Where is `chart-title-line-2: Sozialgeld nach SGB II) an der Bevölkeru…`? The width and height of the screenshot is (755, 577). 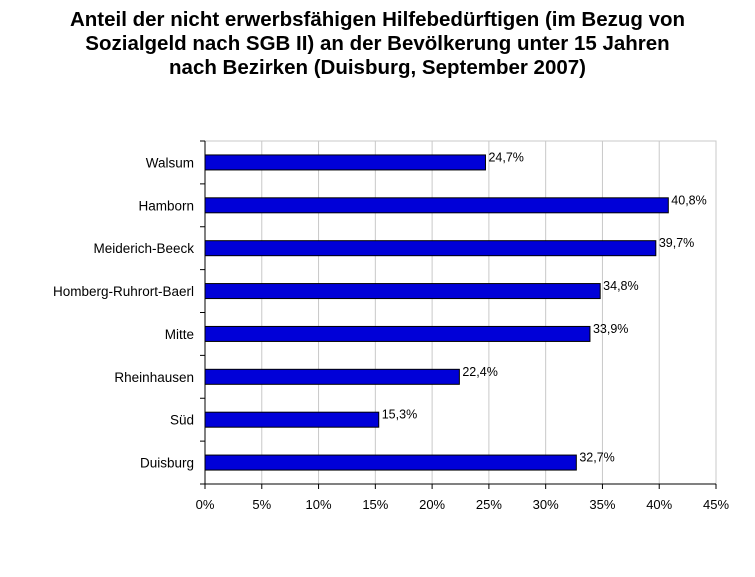 chart-title-line-2: Sozialgeld nach SGB II) an der Bevölkeru… is located at coordinates (377, 43).